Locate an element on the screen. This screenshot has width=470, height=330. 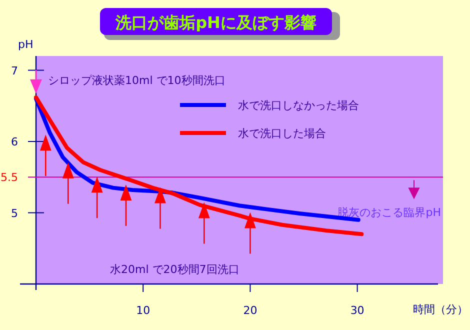
title: 洗口が歯垢pHに及ぼす影響 is located at coordinates (220, 24).